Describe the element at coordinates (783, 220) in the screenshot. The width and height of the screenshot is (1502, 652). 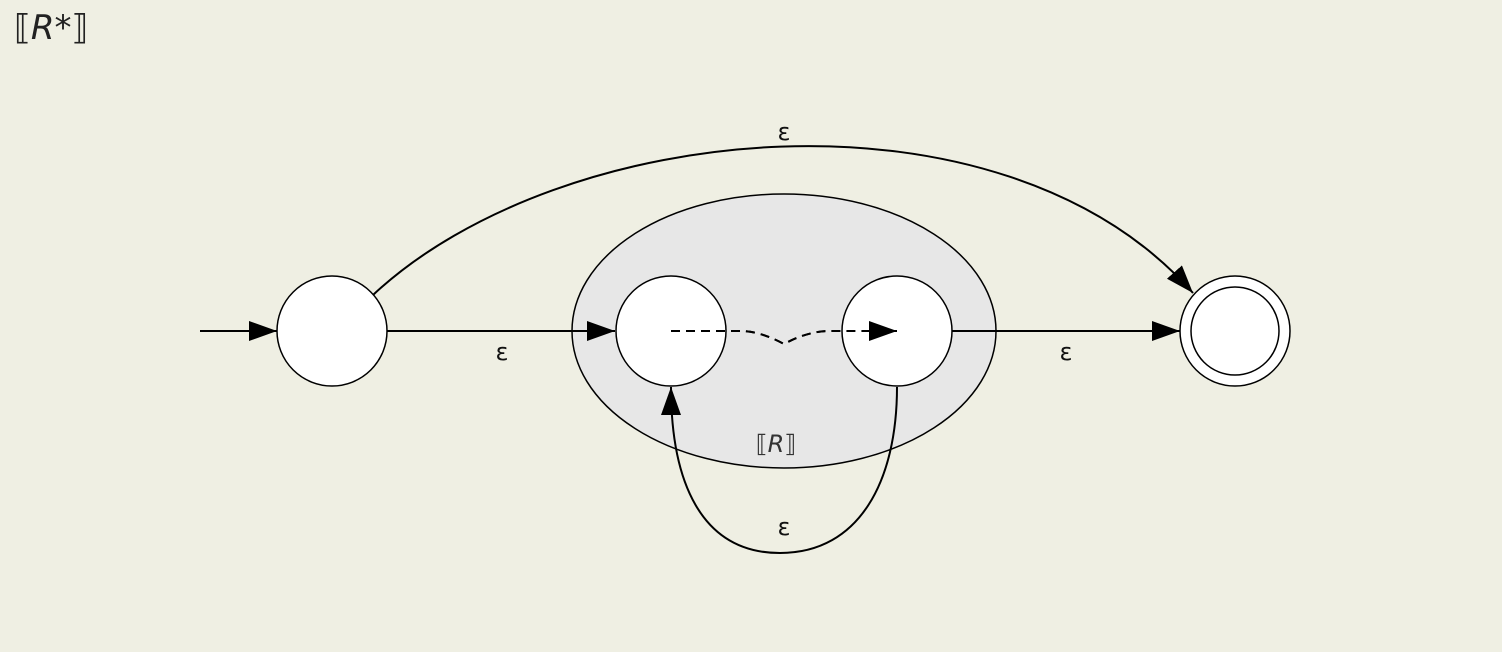
I see `edge-skip` at that location.